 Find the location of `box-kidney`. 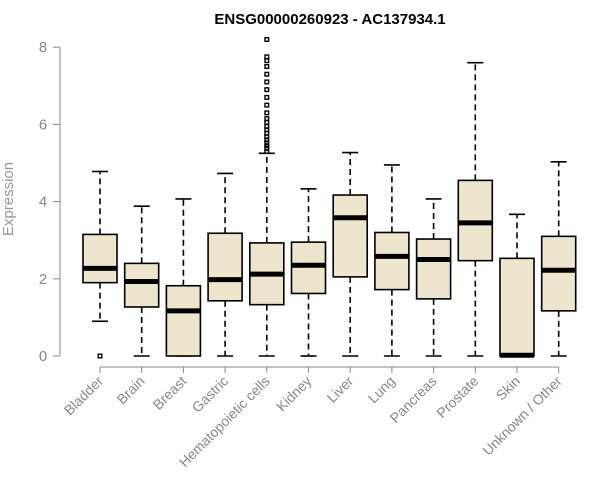

box-kidney is located at coordinates (308, 272).